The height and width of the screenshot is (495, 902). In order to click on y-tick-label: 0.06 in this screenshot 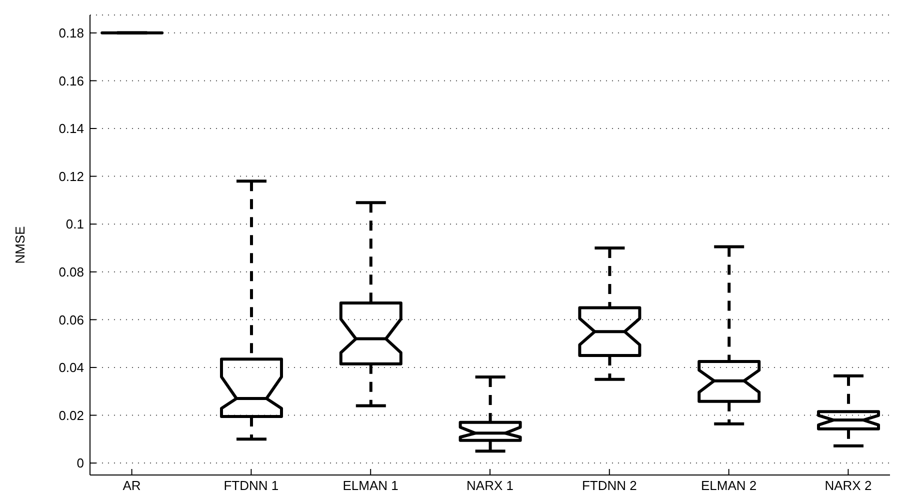, I will do `click(71, 320)`.